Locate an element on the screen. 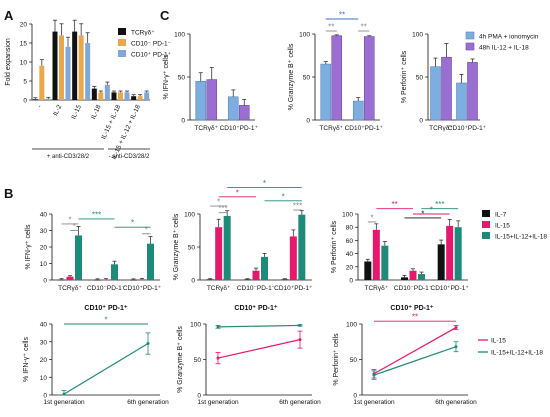 This screenshot has height=417, width=550. y-tick-label: 15 is located at coordinates (24, 44).